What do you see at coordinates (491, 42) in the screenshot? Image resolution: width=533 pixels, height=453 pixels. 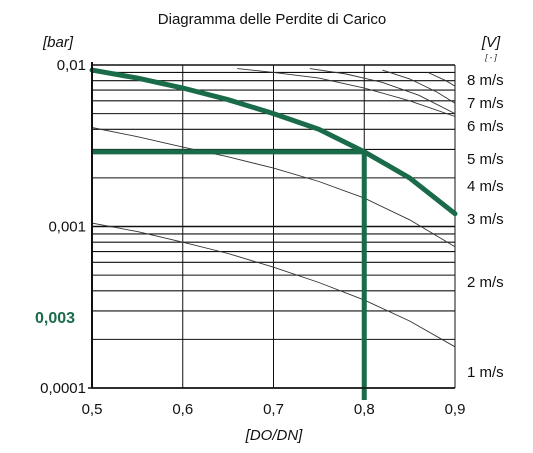 I see `right-axis-label: [V]` at bounding box center [491, 42].